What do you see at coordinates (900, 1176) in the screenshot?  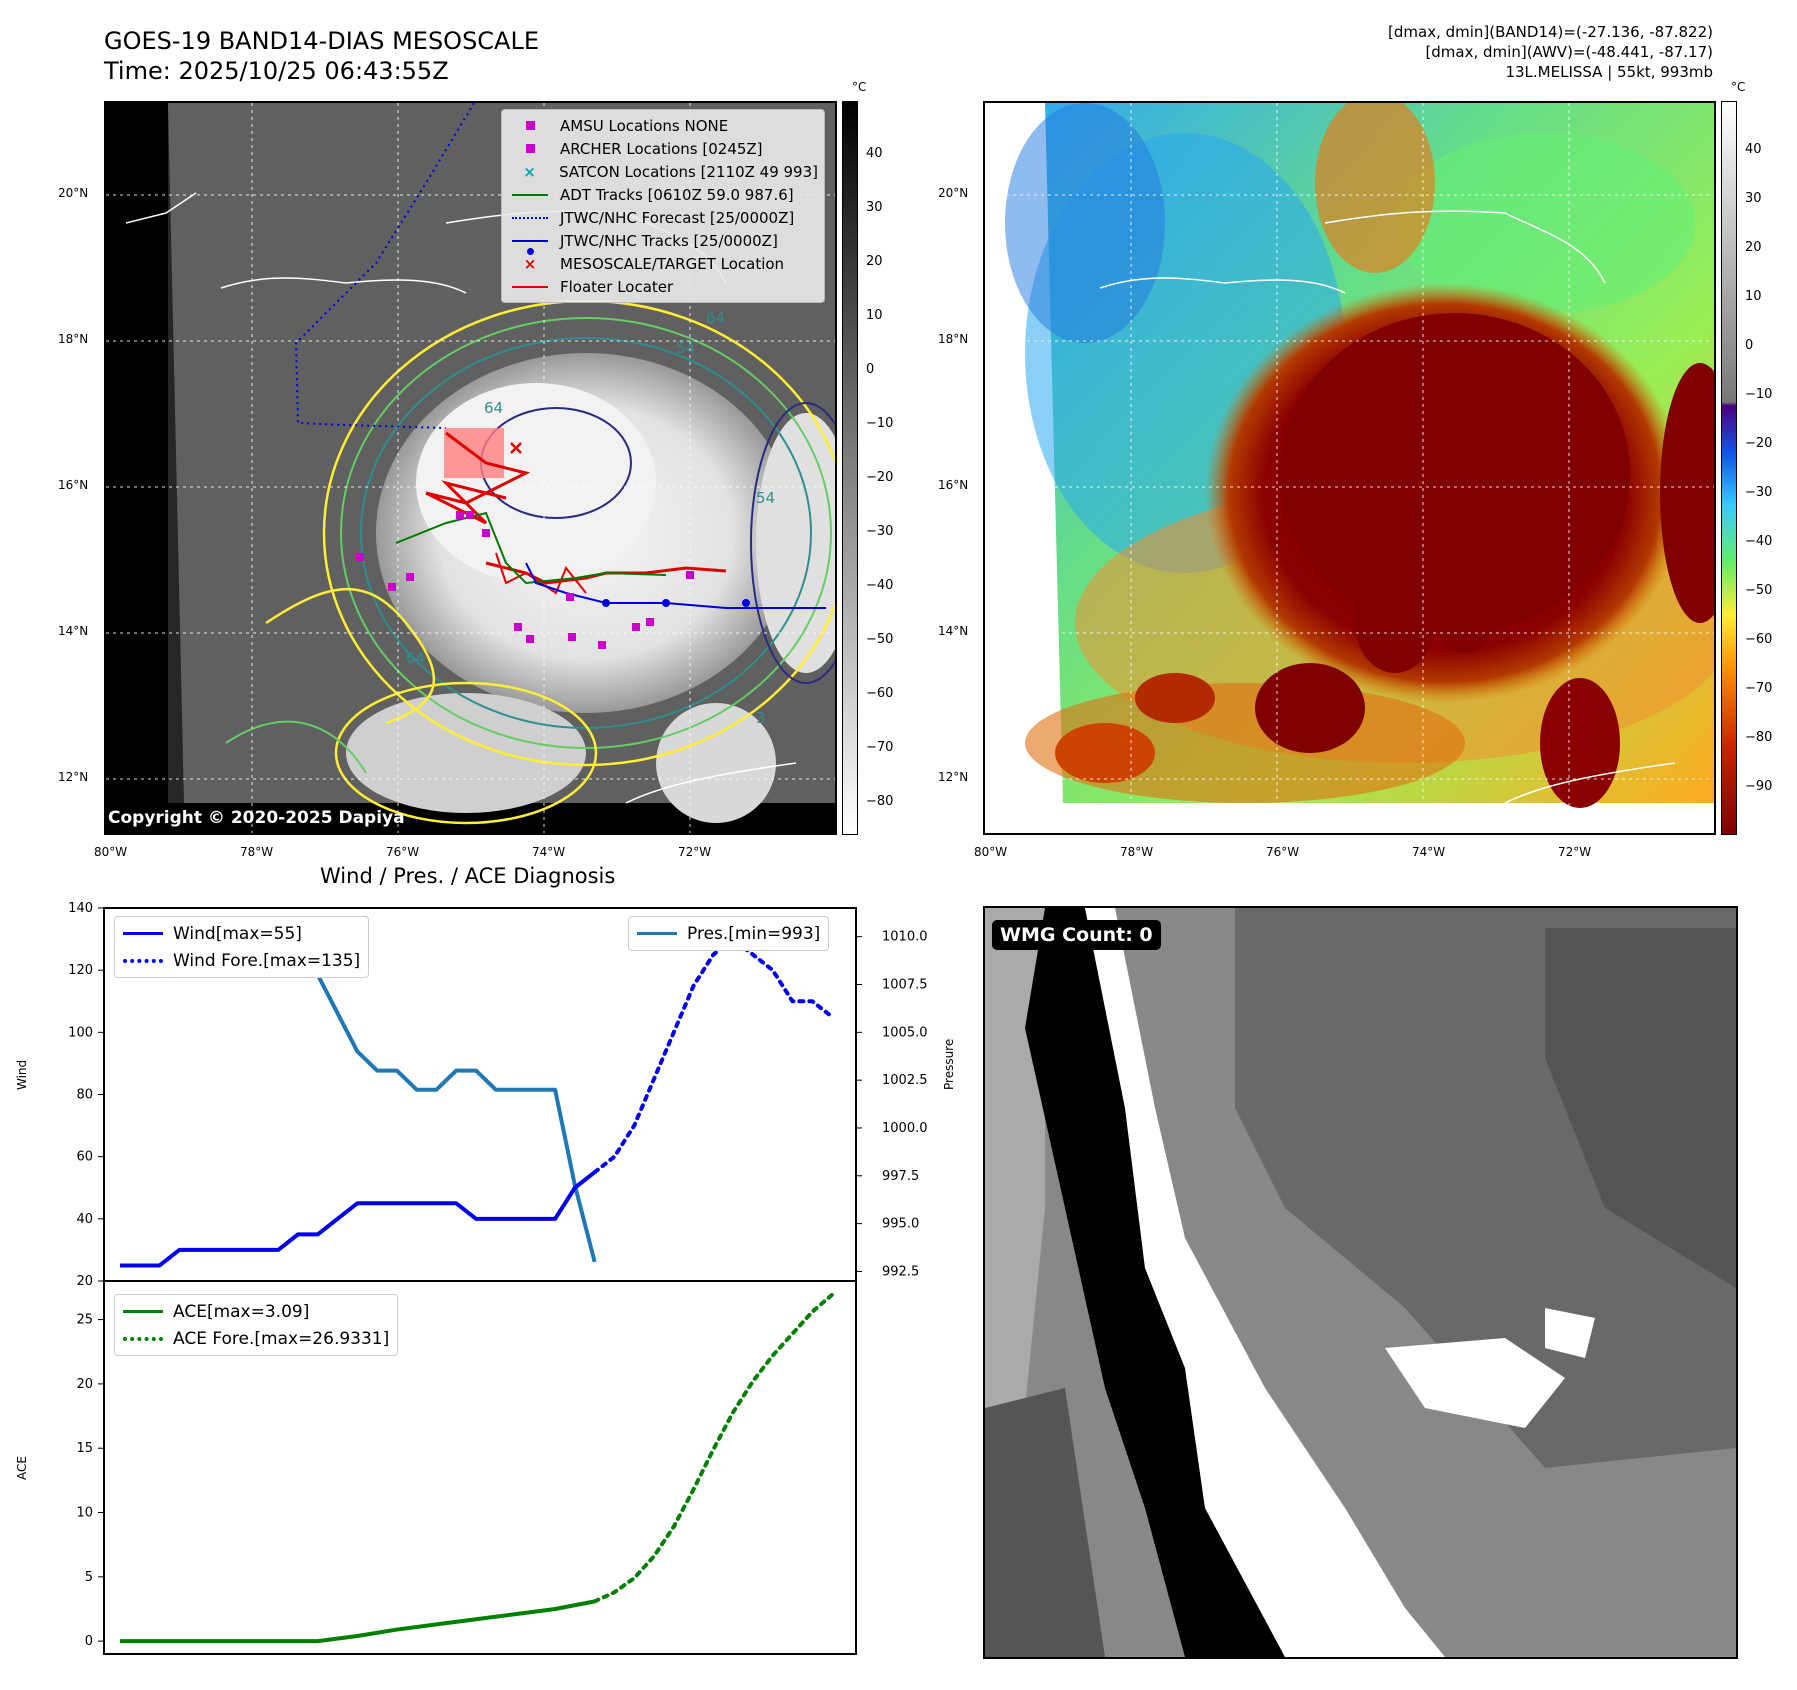 I see `pressure-tick-label: 997.5` at bounding box center [900, 1176].